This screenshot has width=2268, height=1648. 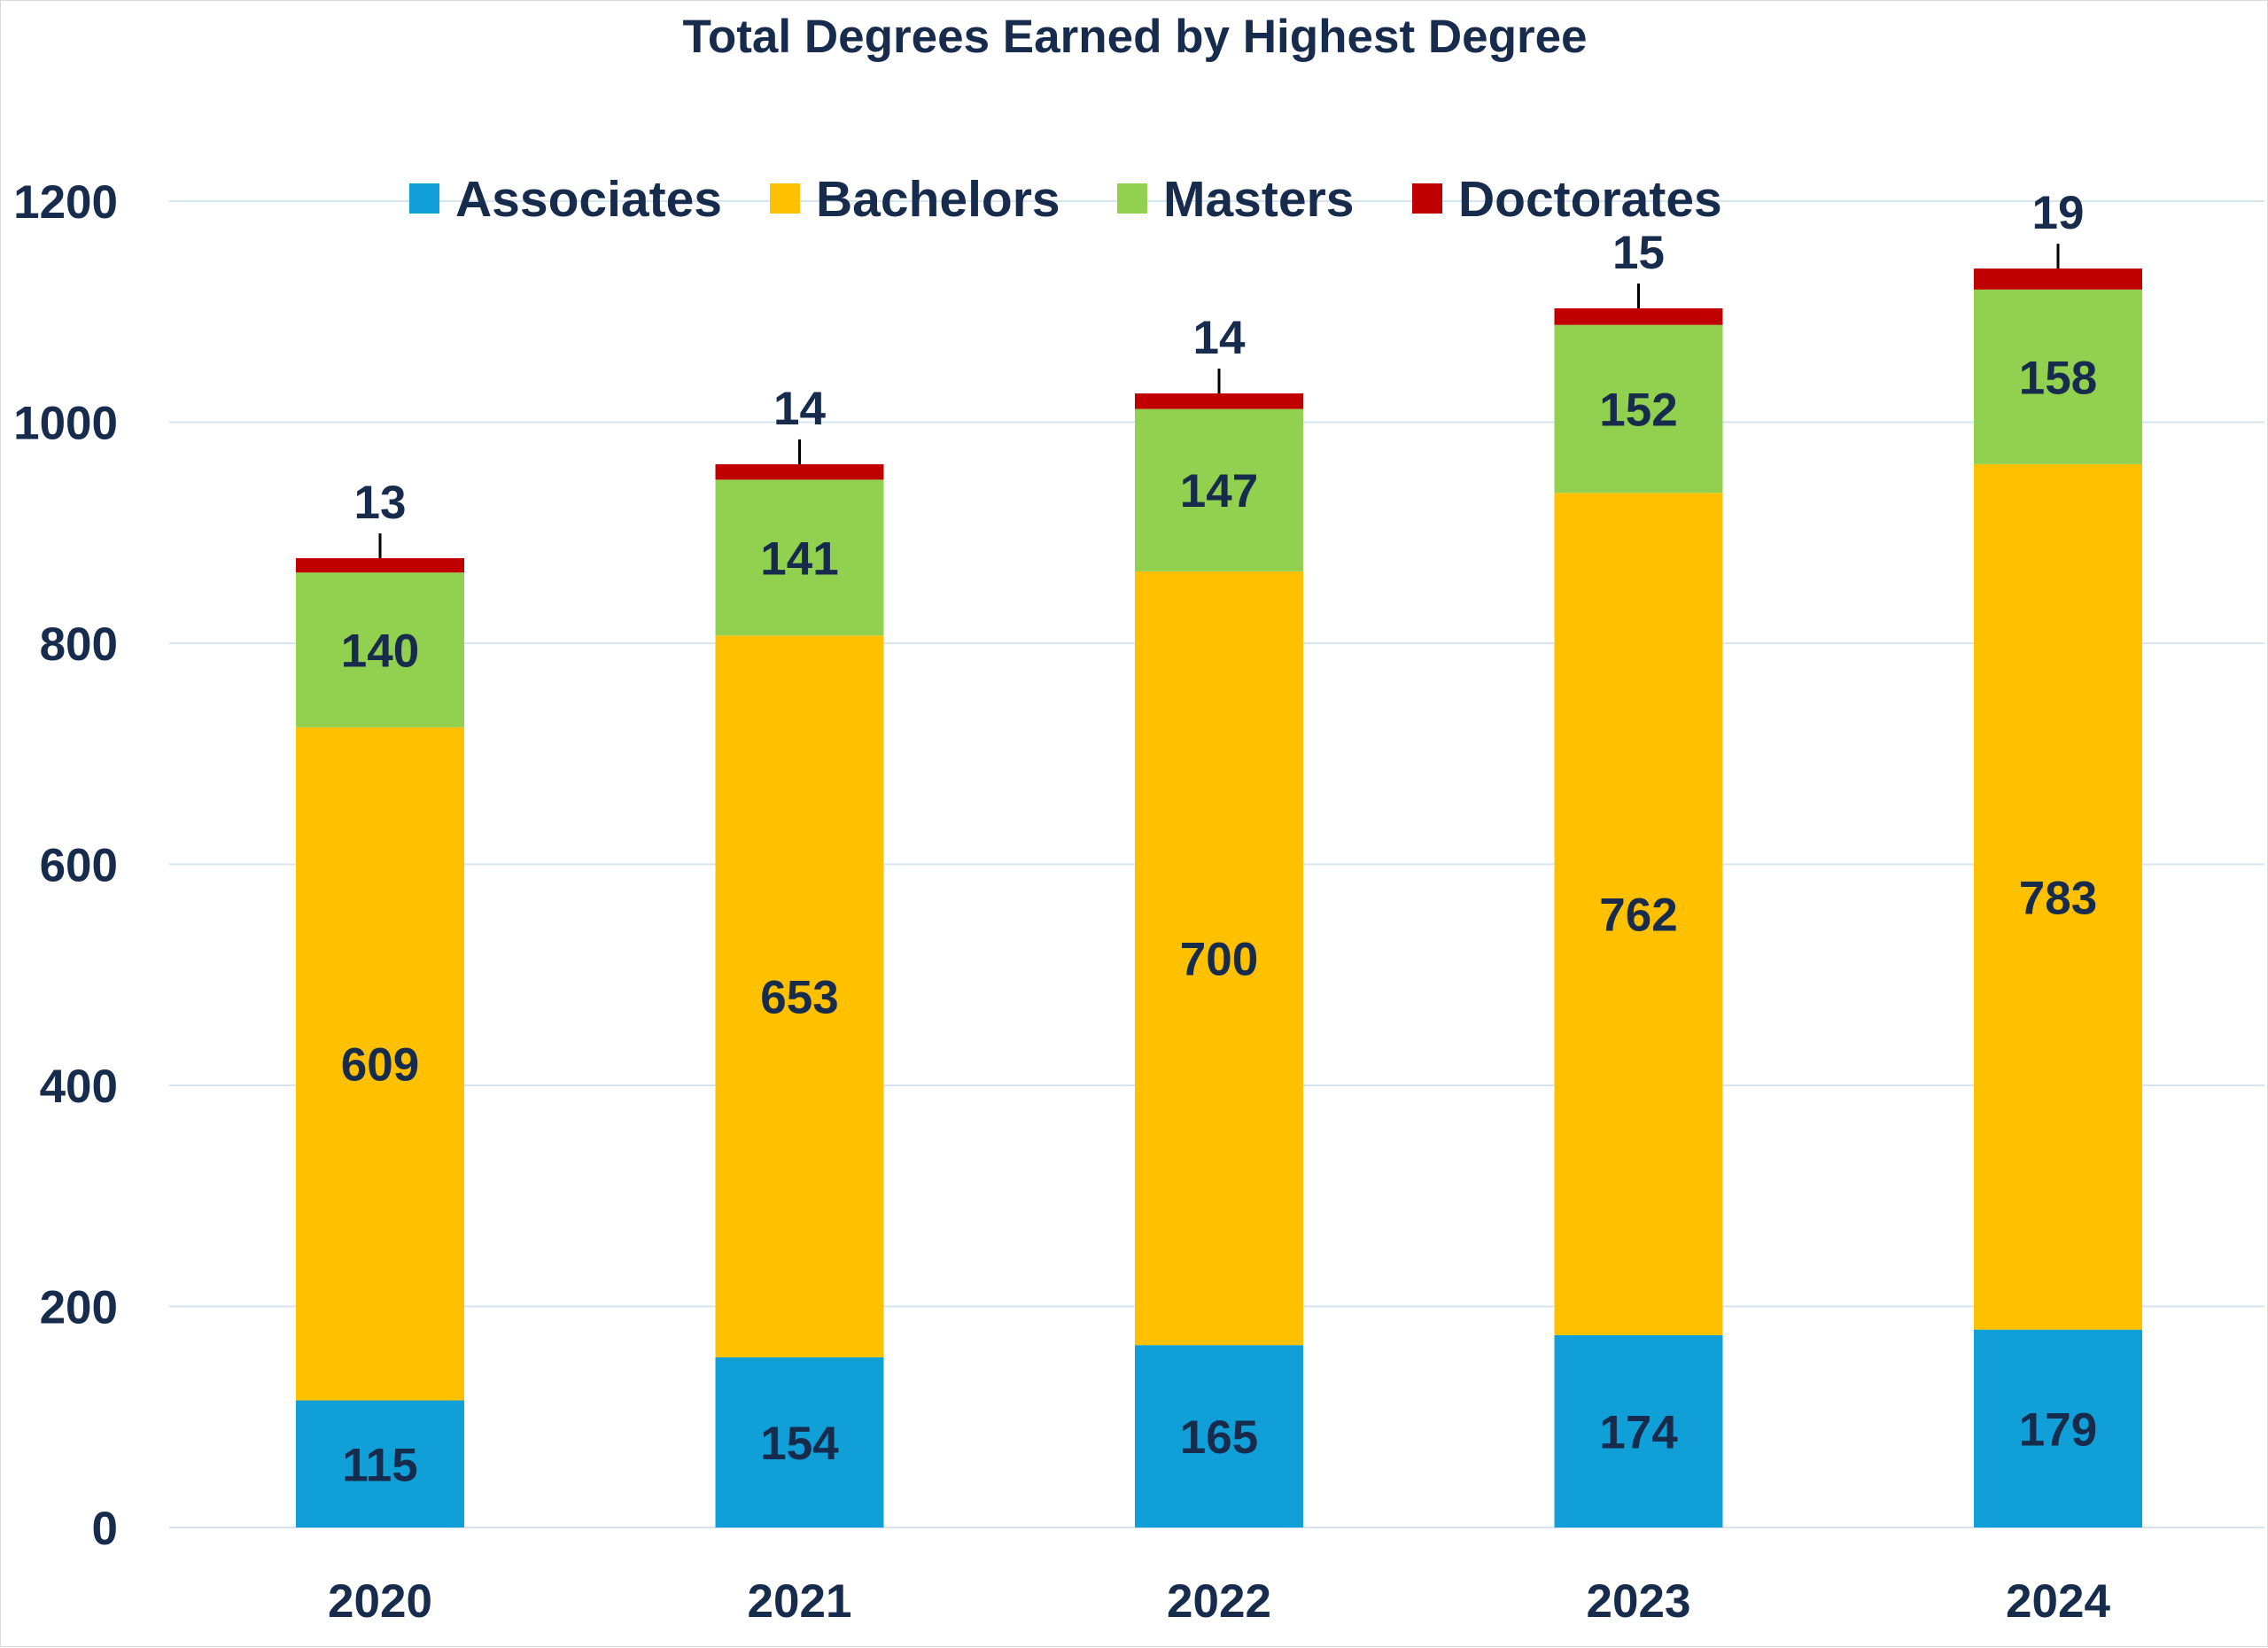 What do you see at coordinates (938, 199) in the screenshot?
I see `legend-label-bachelors: Bachelors` at bounding box center [938, 199].